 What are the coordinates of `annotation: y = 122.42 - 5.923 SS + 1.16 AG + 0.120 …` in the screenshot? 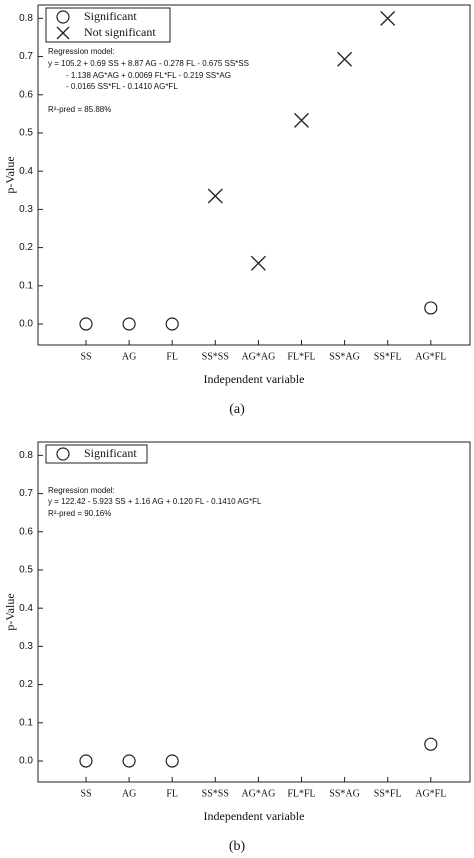 It's located at (155, 501).